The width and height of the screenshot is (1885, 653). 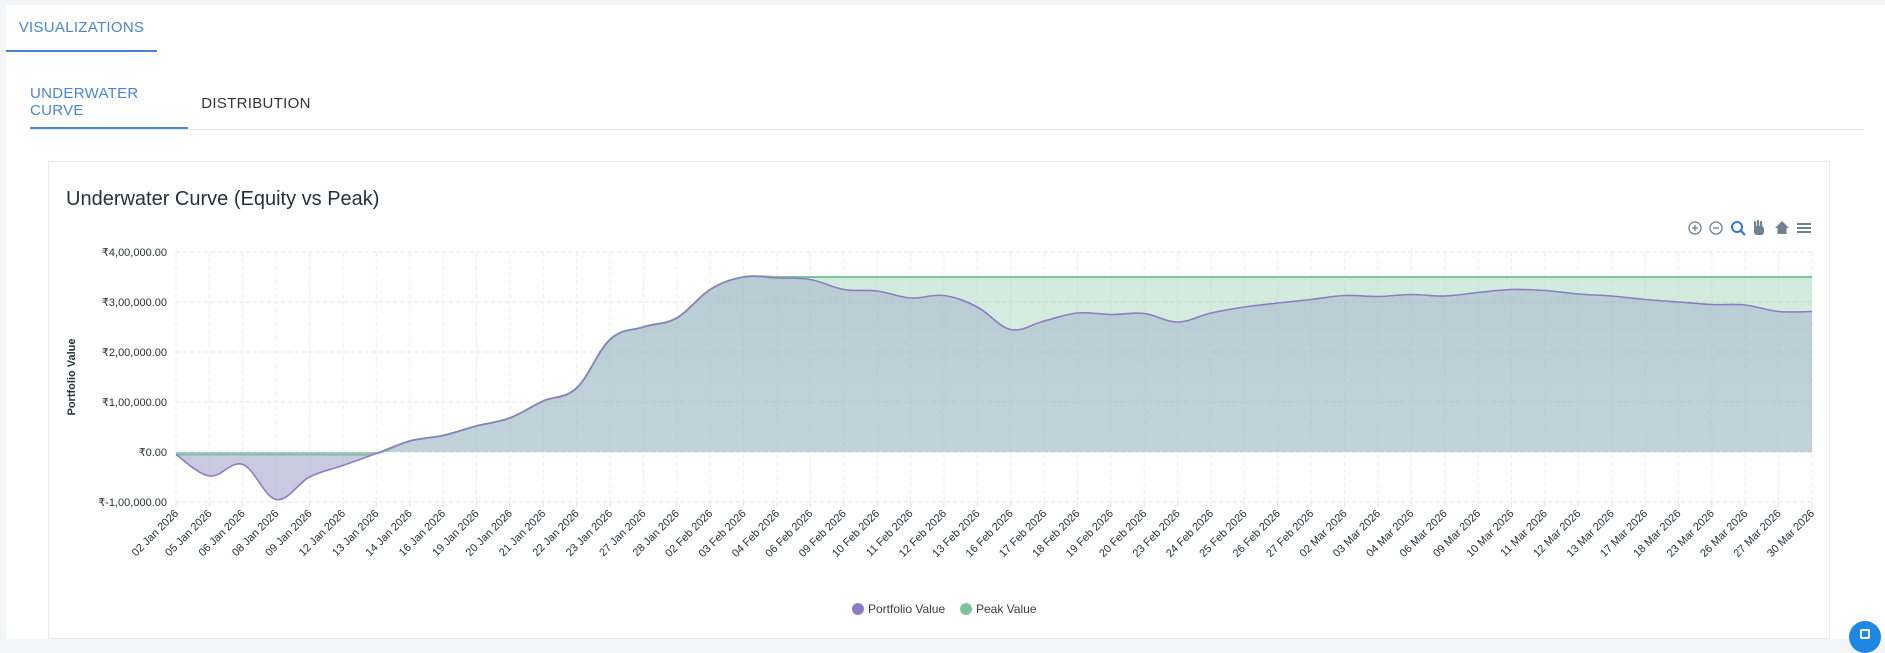 I want to click on legend-peak-value-marker, so click(x=966, y=609).